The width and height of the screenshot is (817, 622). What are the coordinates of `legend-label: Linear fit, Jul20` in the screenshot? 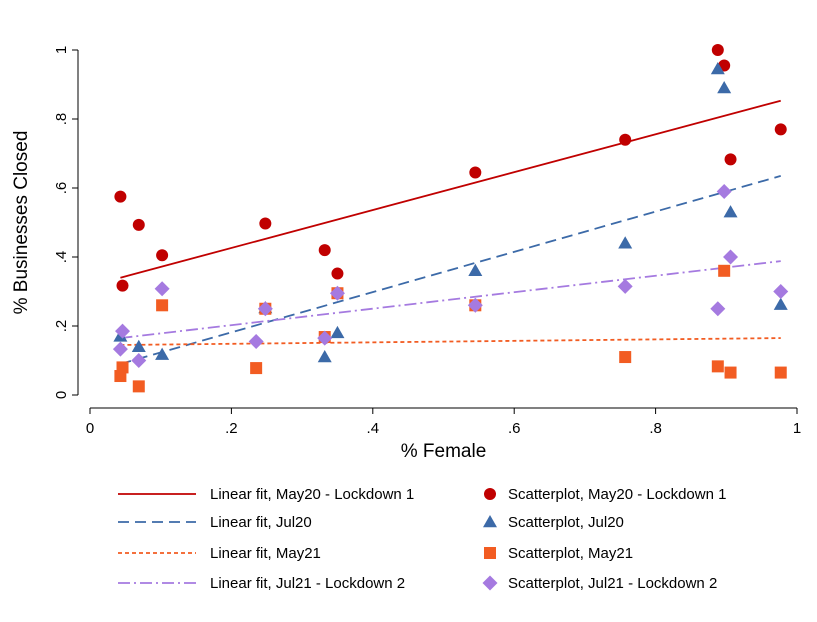 It's located at (261, 522).